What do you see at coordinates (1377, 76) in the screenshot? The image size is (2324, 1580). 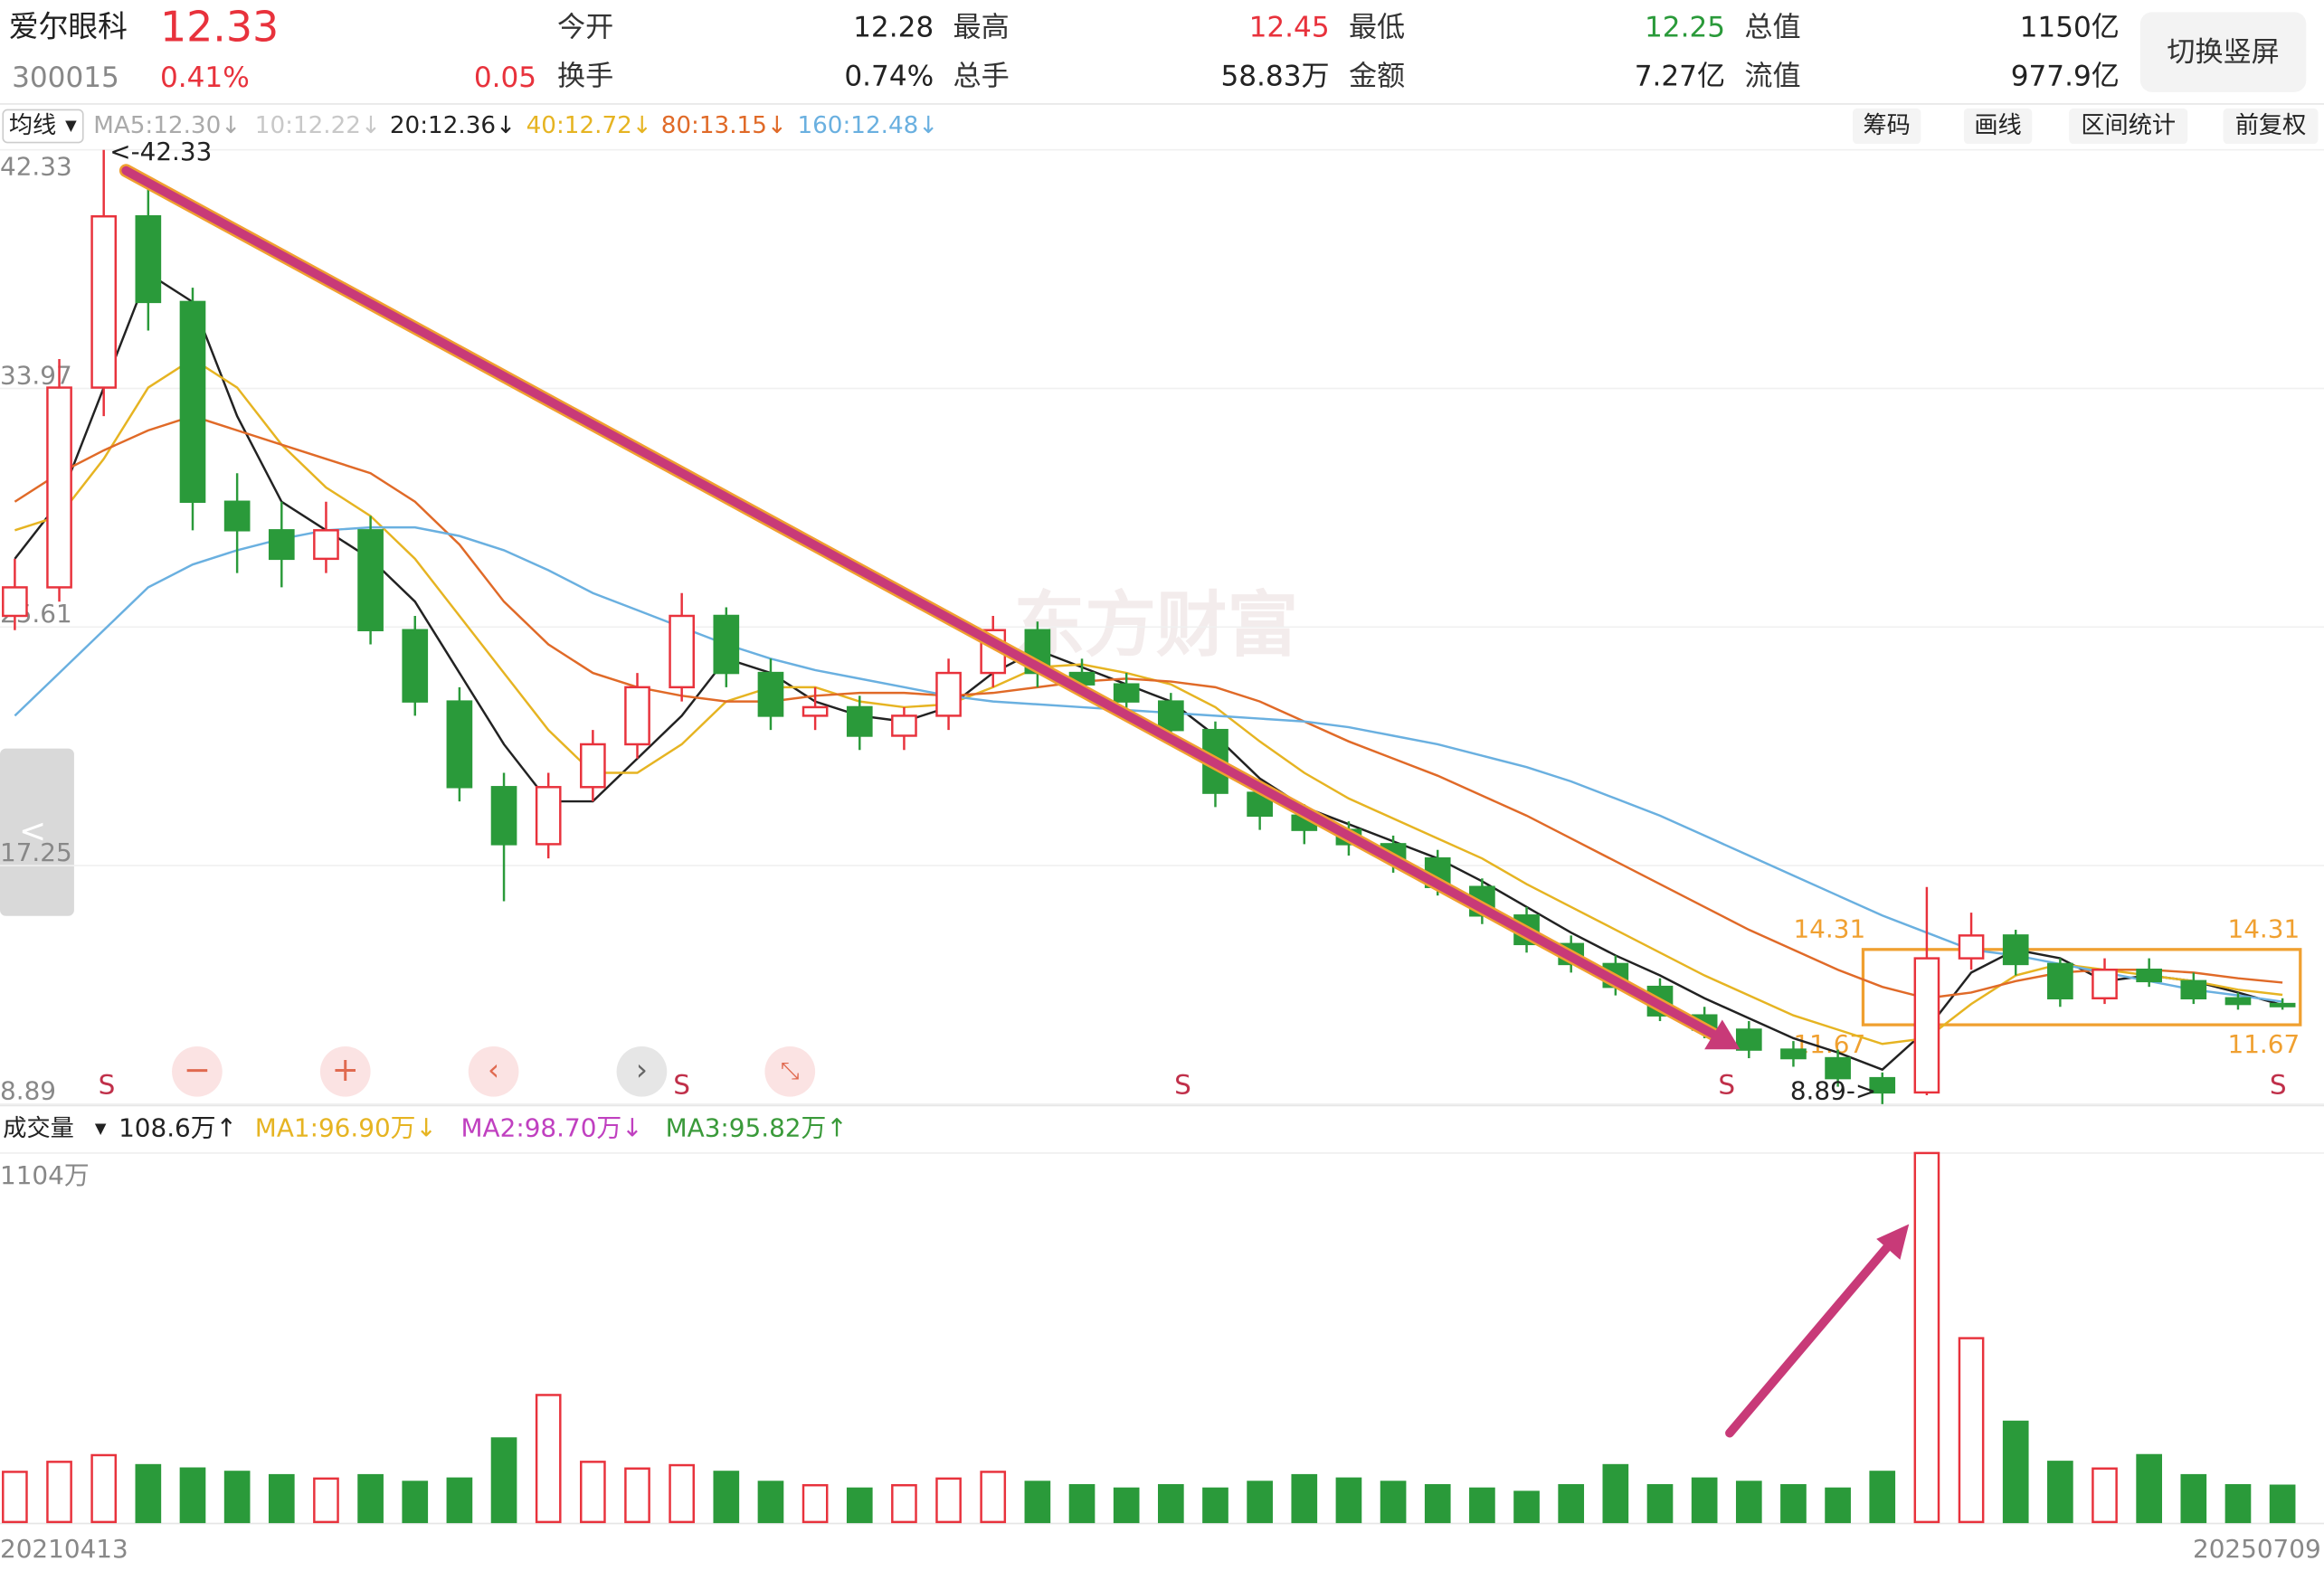 I see `field-label: 金额` at bounding box center [1377, 76].